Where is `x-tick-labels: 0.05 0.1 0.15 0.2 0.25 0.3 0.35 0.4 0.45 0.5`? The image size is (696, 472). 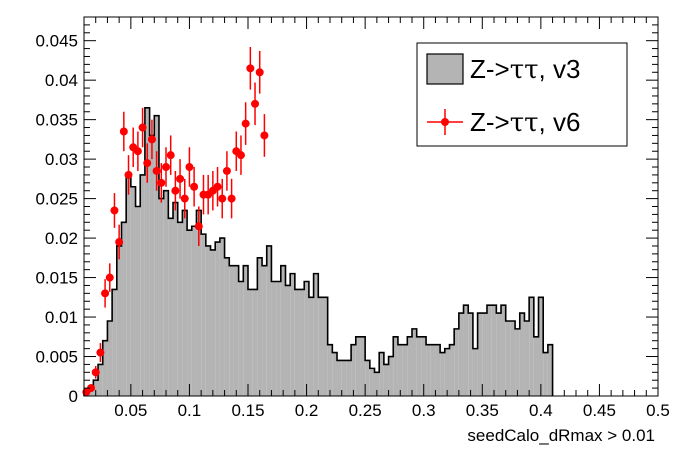 x-tick-labels: 0.05 0.1 0.15 0.2 0.25 0.3 0.35 0.4 0.45 0.5 is located at coordinates (392, 410).